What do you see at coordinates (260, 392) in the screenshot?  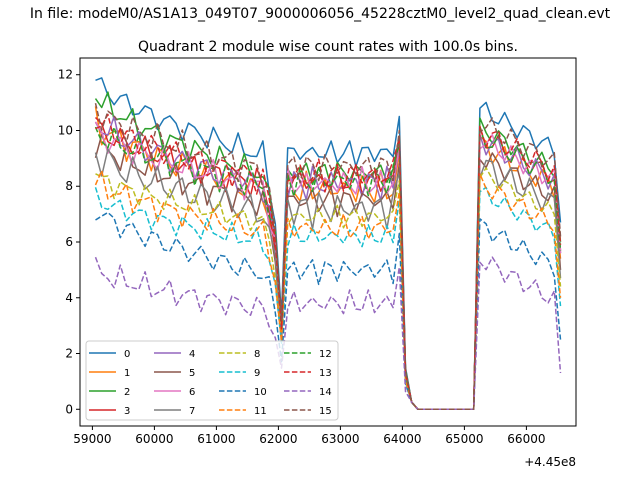 I see `legend-label-10: 10` at bounding box center [260, 392].